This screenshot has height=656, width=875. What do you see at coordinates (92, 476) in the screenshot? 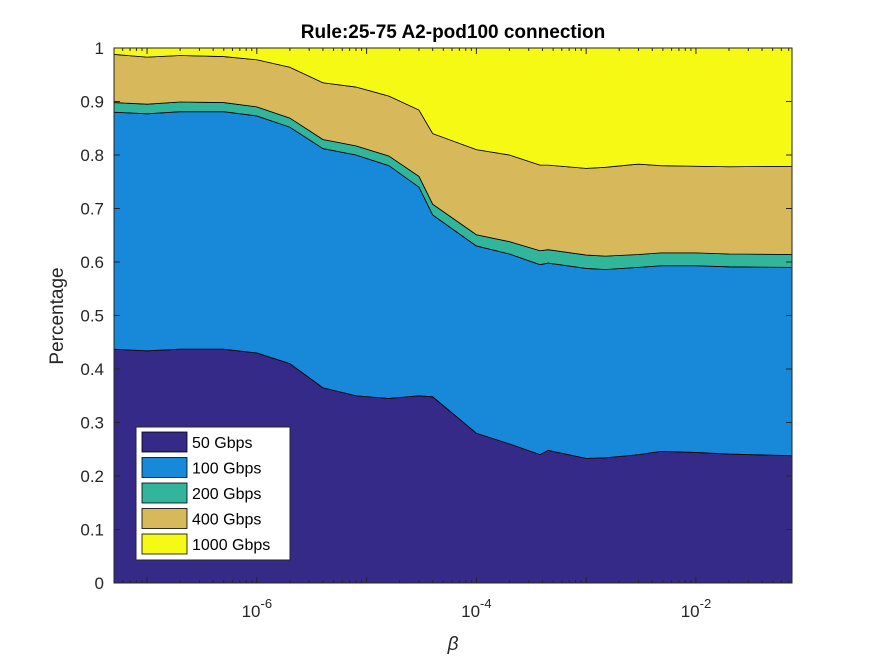
I see `y-tick-label: 0.2` at bounding box center [92, 476].